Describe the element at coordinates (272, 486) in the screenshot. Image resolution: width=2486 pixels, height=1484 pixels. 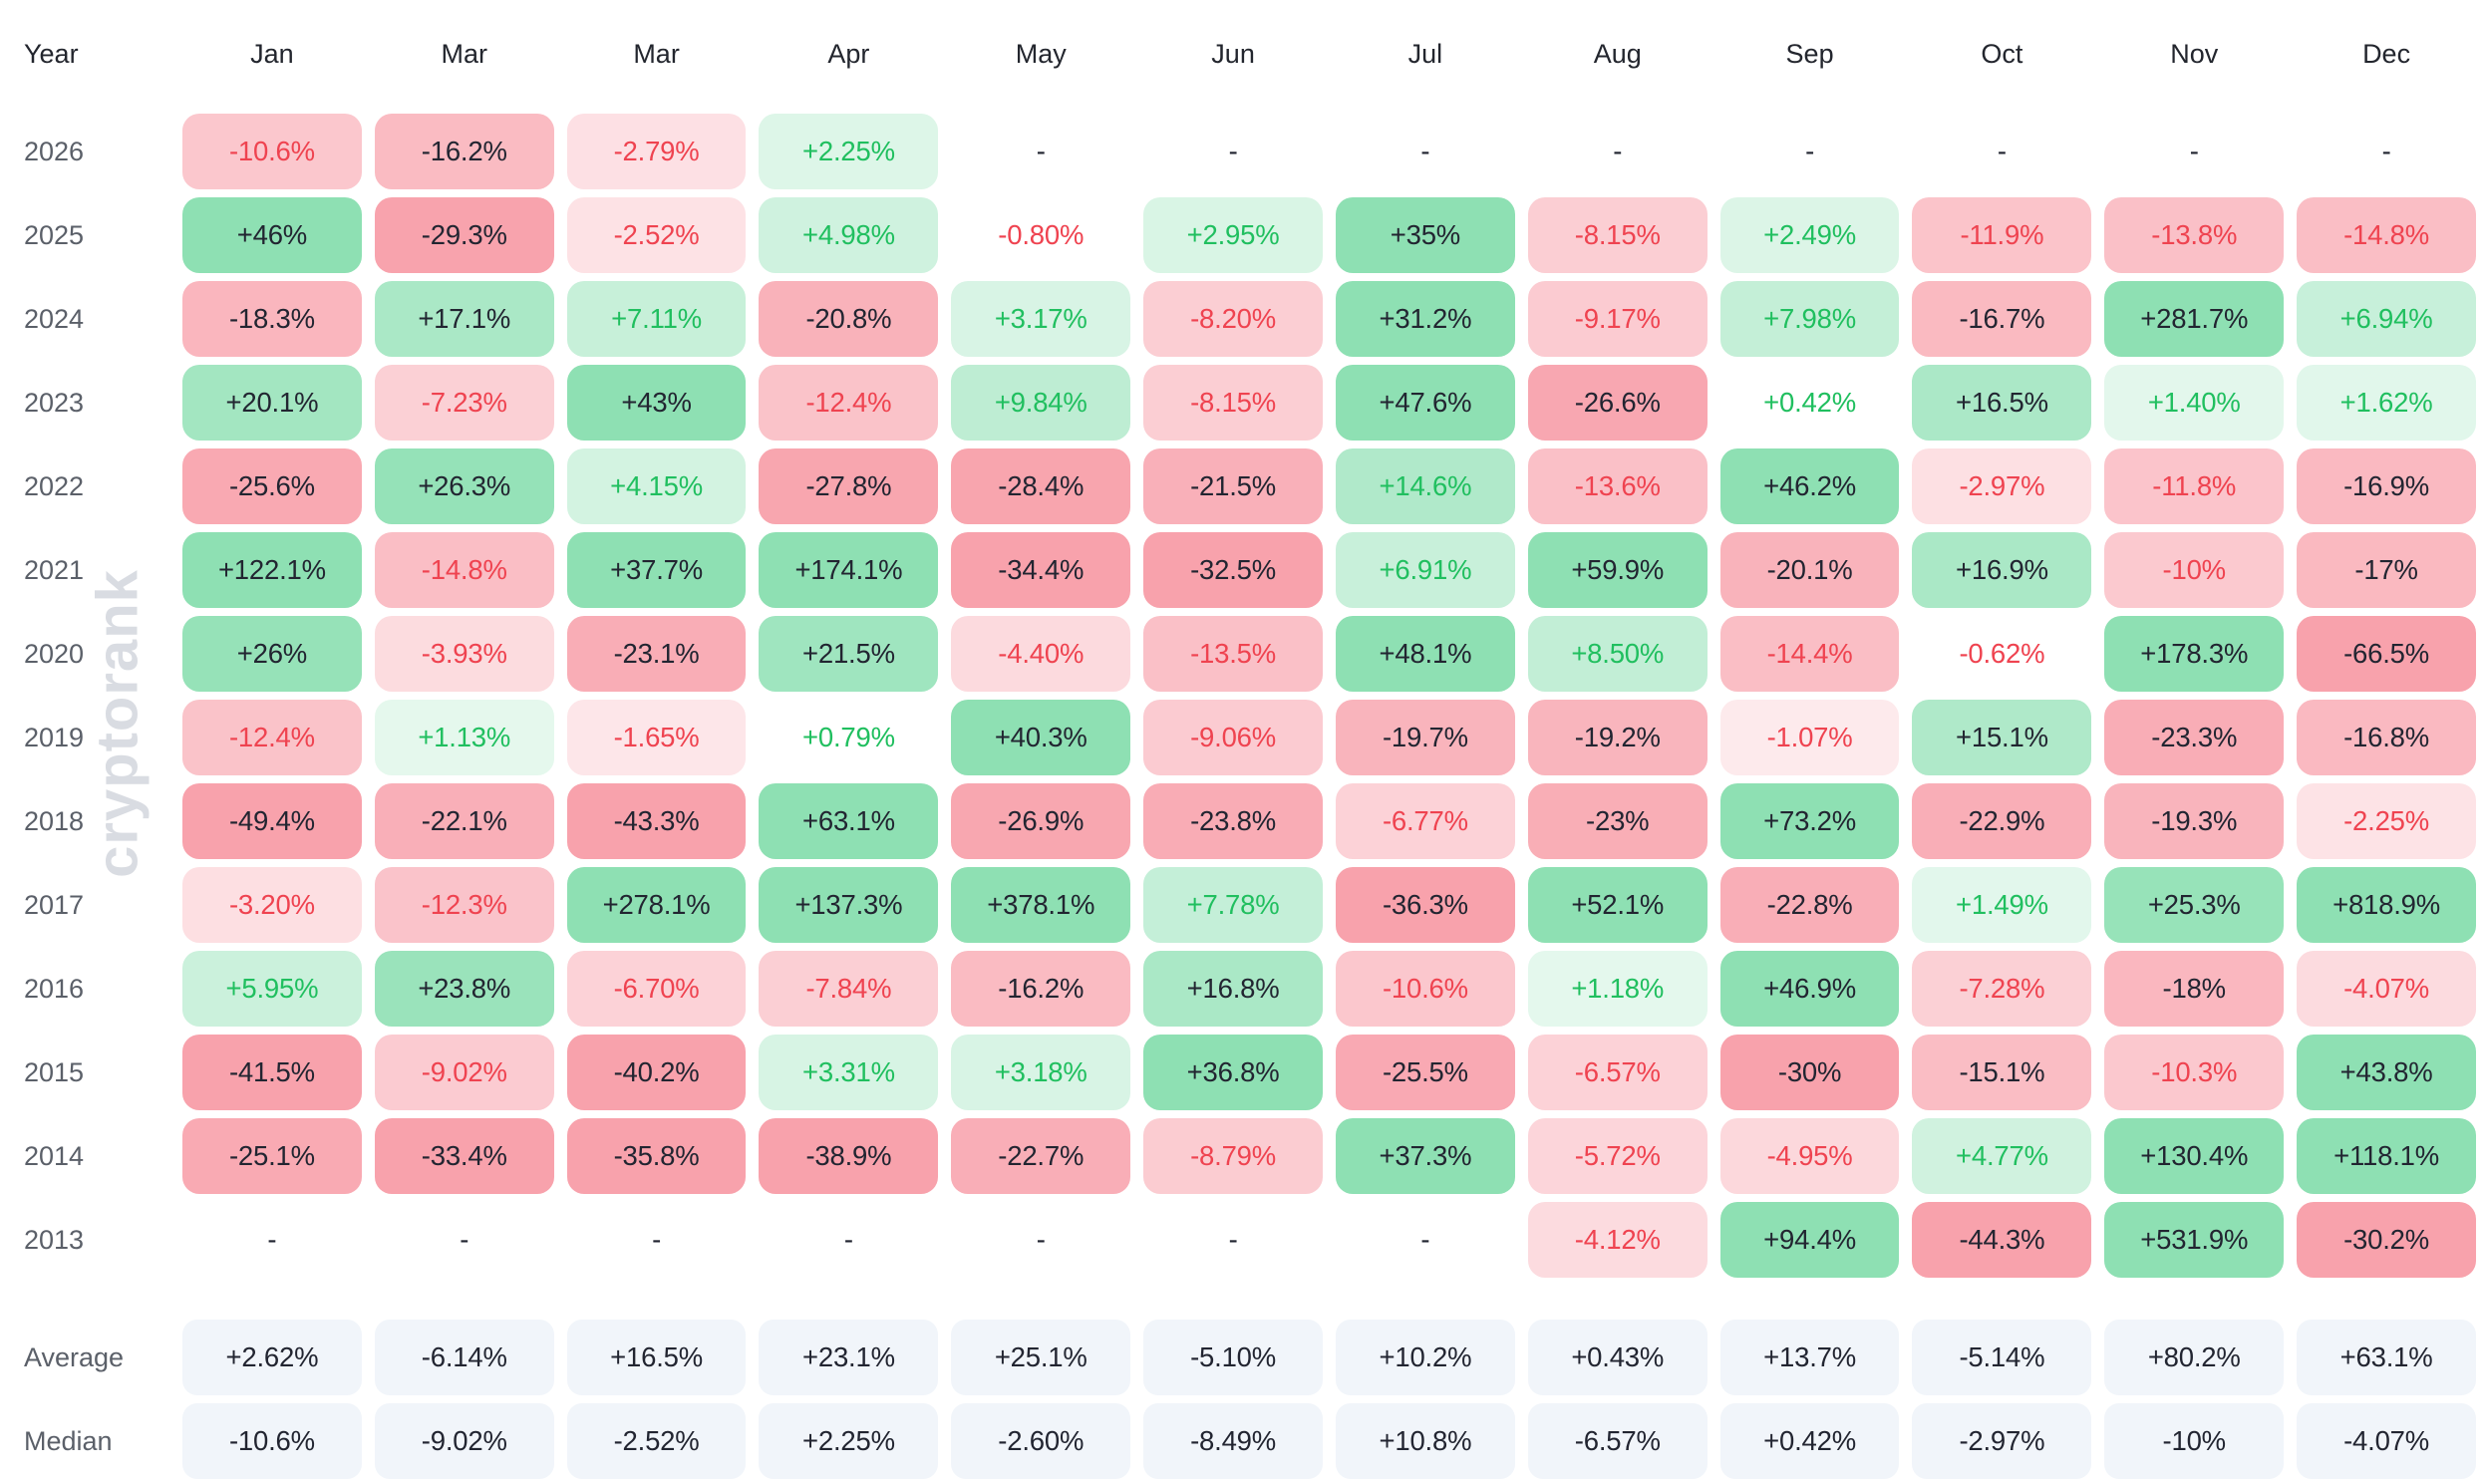
I see `heatmap-cell: -25.6%` at that location.